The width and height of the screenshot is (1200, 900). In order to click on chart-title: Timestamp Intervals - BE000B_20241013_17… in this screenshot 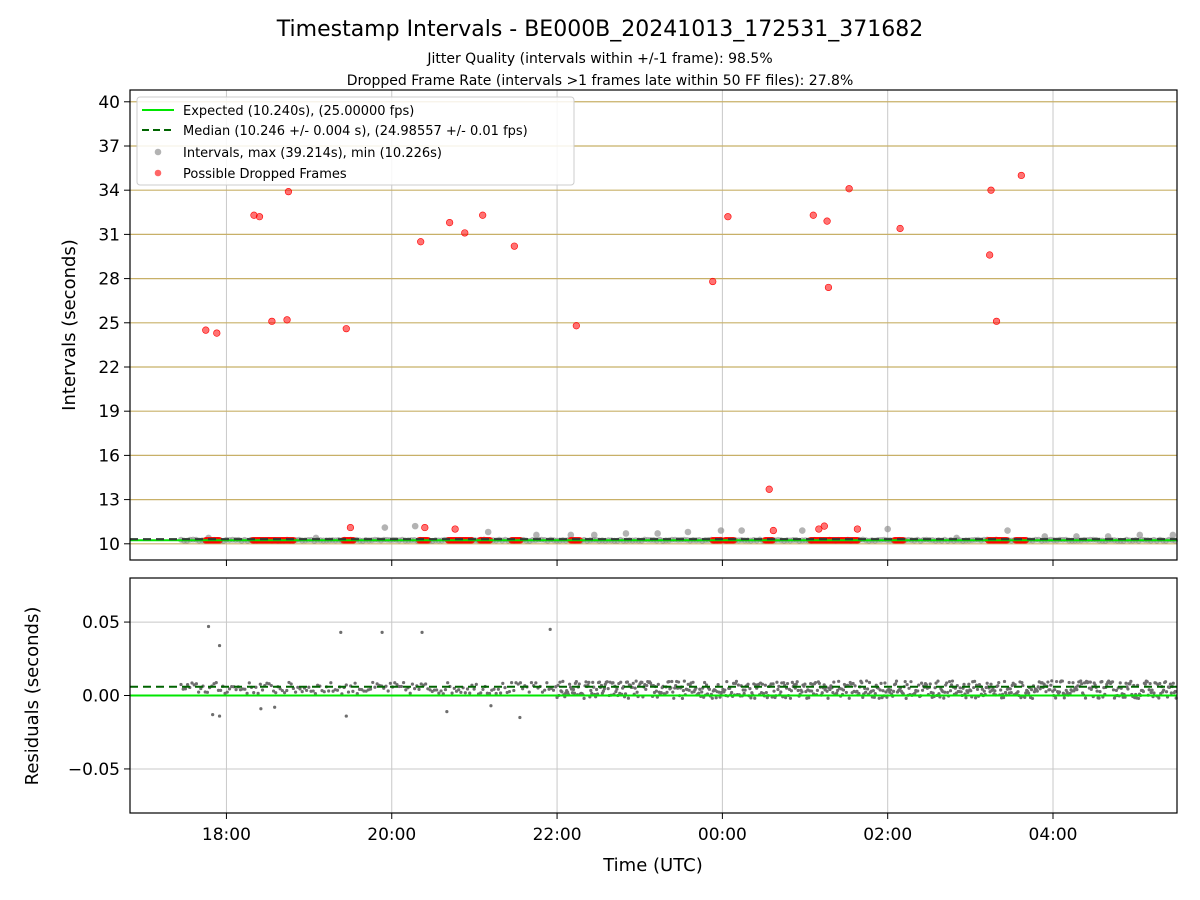, I will do `click(599, 29)`.